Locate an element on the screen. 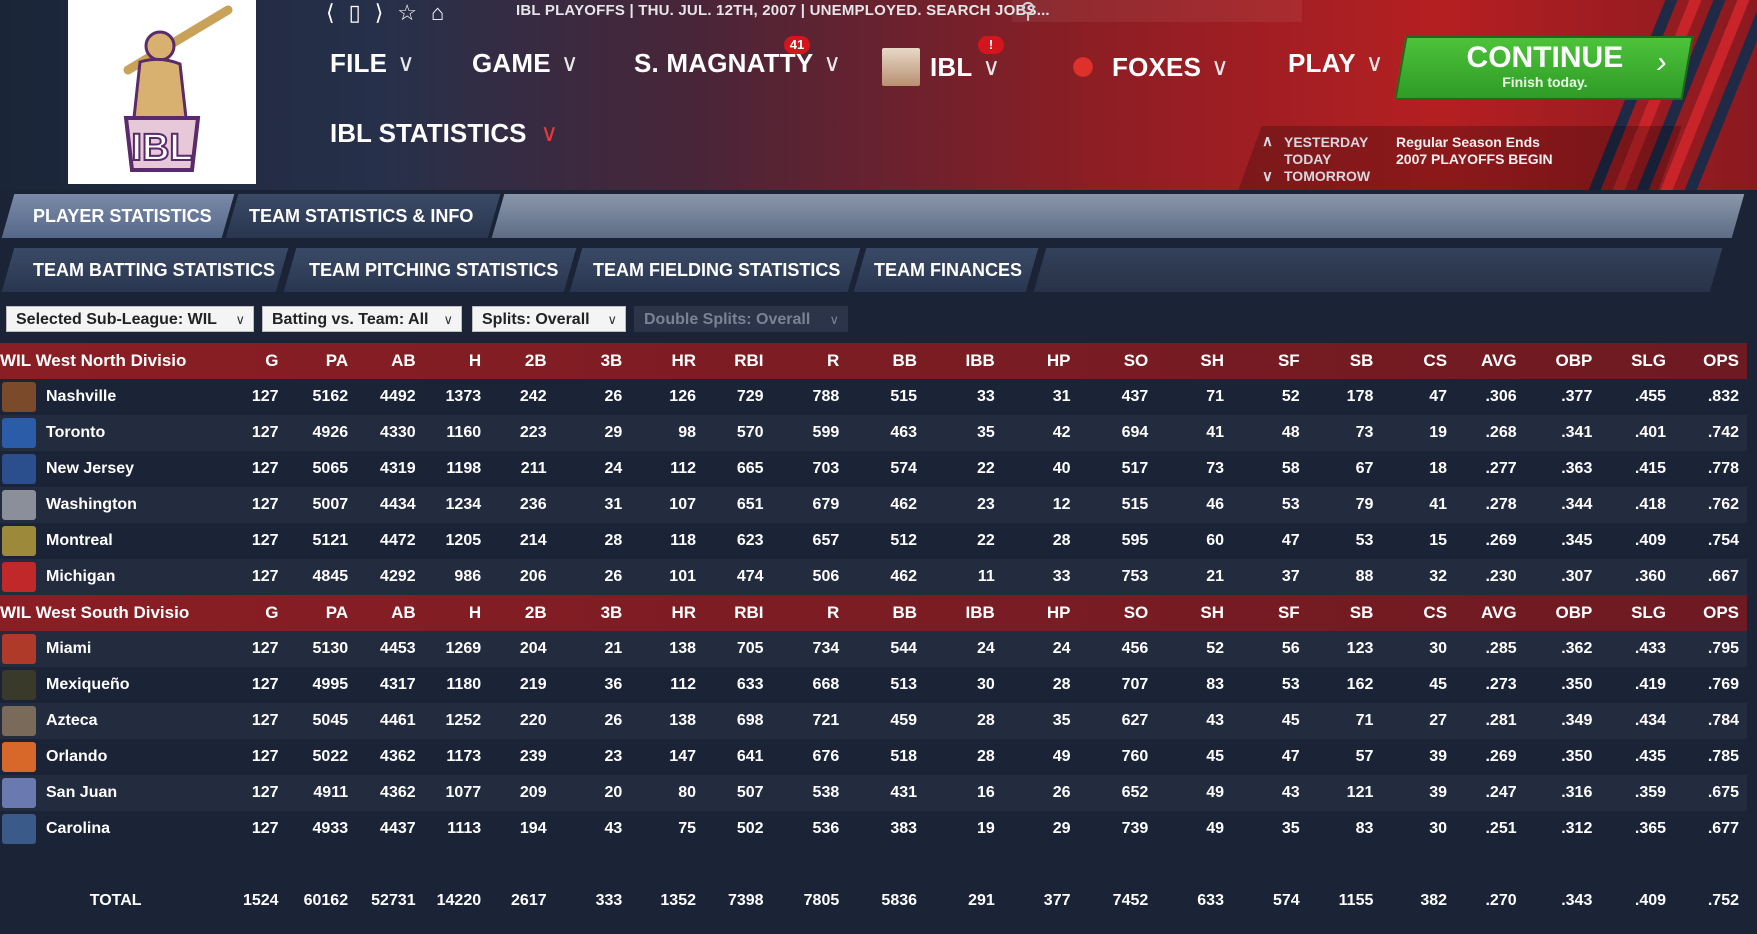 This screenshot has width=1757, height=934. team-name: San Juan is located at coordinates (82, 792).